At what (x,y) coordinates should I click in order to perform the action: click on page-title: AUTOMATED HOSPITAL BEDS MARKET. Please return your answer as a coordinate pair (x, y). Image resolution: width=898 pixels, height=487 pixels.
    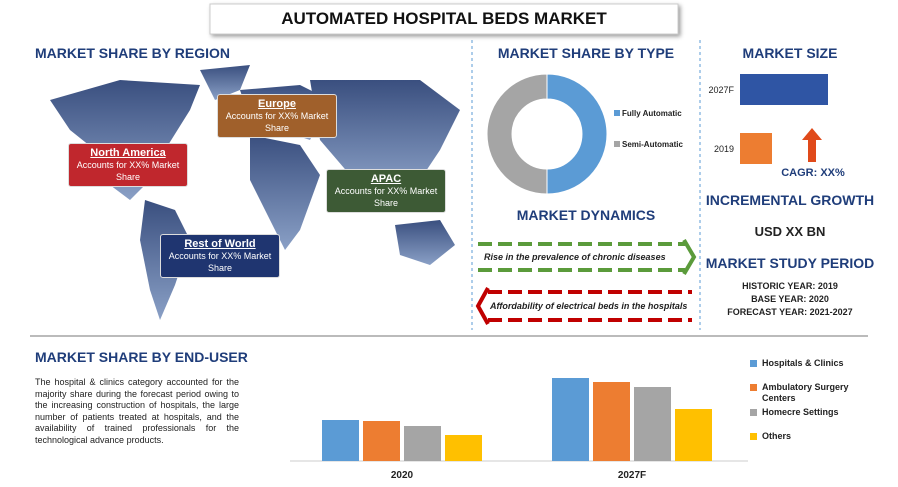
    Looking at the image, I should click on (444, 18).